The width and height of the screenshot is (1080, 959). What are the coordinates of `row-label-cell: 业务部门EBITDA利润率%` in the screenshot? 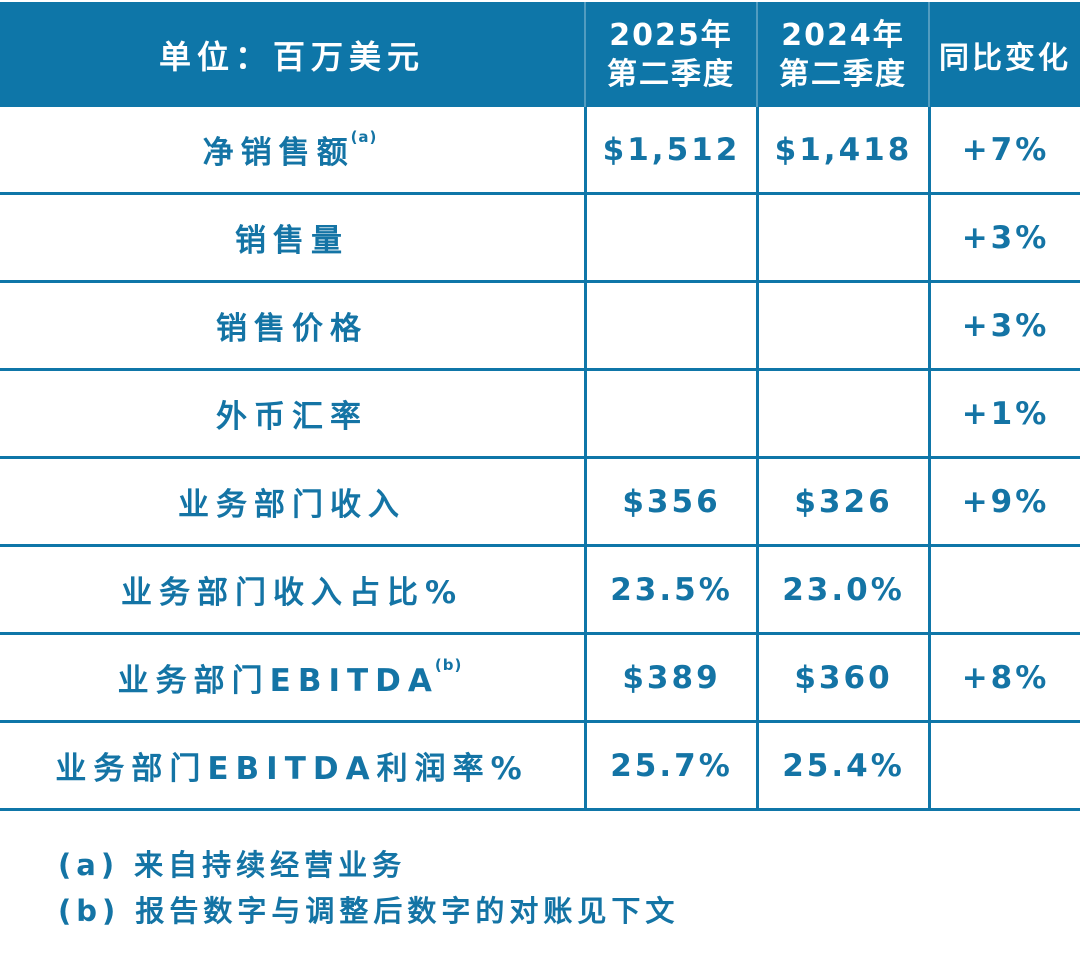 It's located at (292, 765).